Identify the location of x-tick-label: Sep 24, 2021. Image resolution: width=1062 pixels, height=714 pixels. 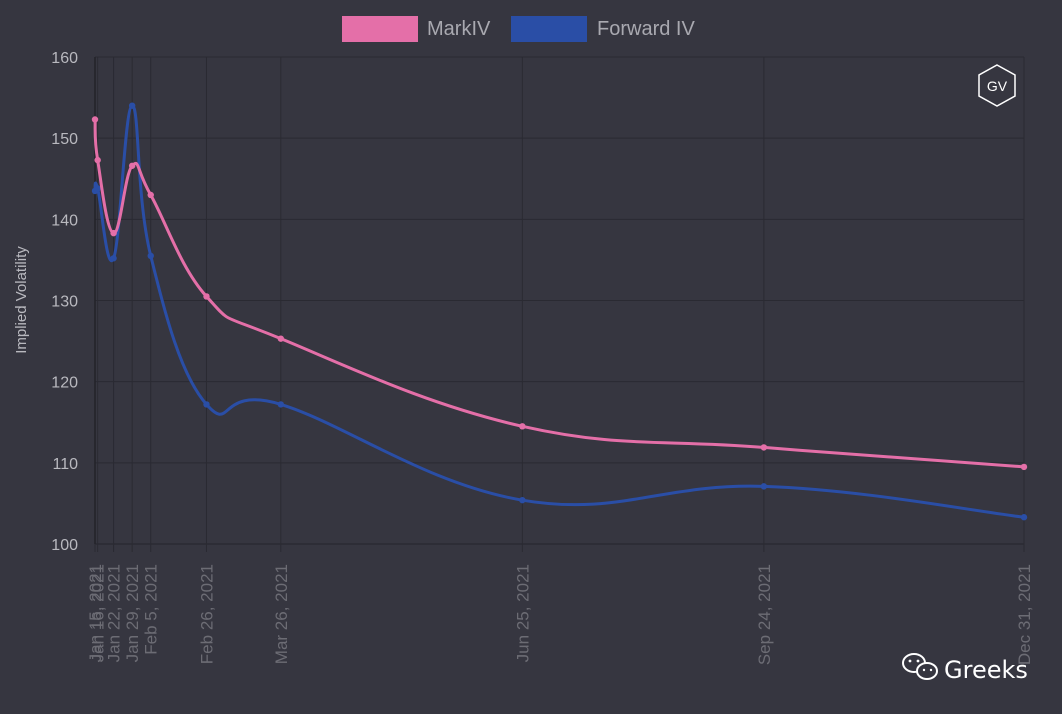
(764, 614).